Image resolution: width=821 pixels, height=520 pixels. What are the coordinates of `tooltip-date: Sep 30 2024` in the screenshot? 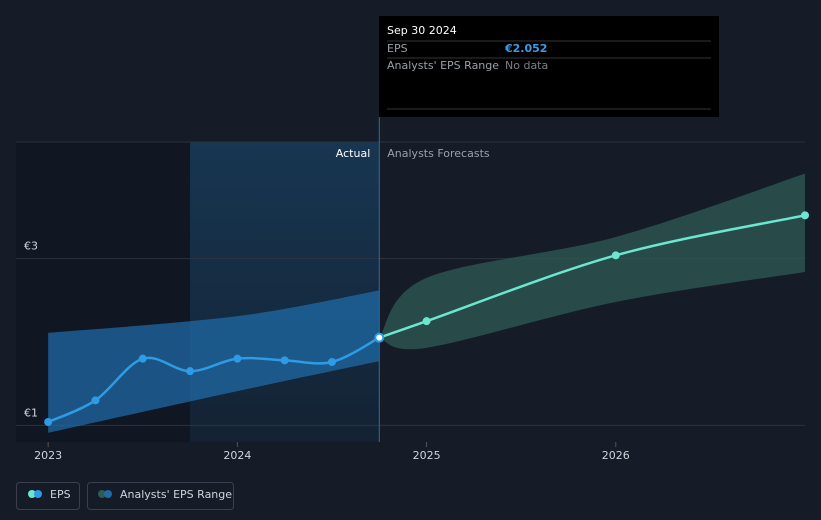 It's located at (422, 30).